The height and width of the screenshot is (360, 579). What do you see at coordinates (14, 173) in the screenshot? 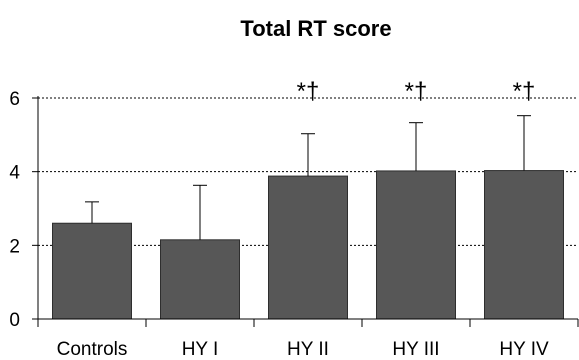
I see `y-tick-label-4: 4` at bounding box center [14, 173].